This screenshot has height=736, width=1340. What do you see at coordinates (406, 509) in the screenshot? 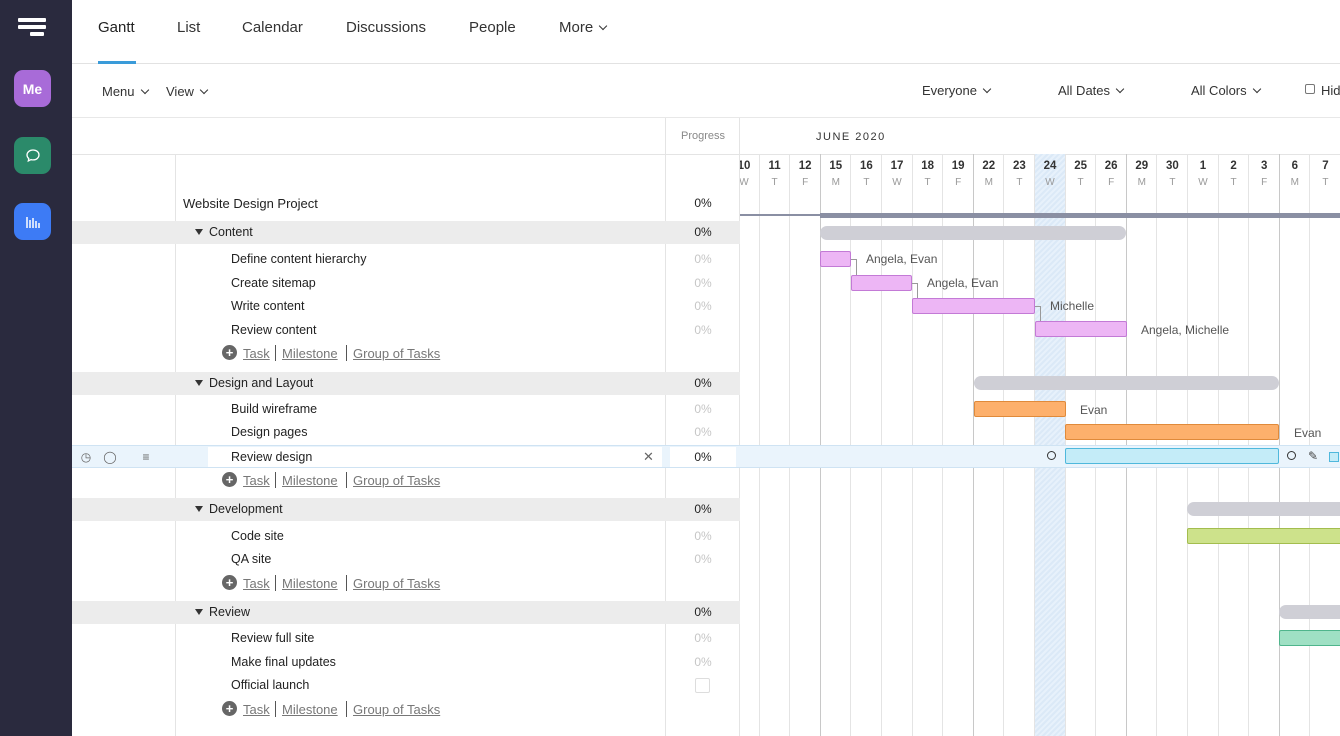
I see `group-row-development: Development 0%` at bounding box center [406, 509].